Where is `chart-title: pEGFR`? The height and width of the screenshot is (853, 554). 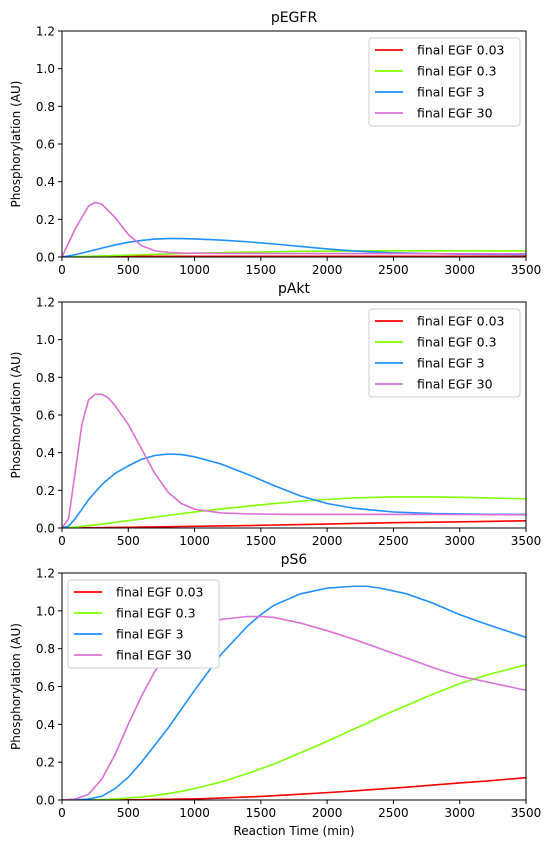
chart-title: pEGFR is located at coordinates (294, 18).